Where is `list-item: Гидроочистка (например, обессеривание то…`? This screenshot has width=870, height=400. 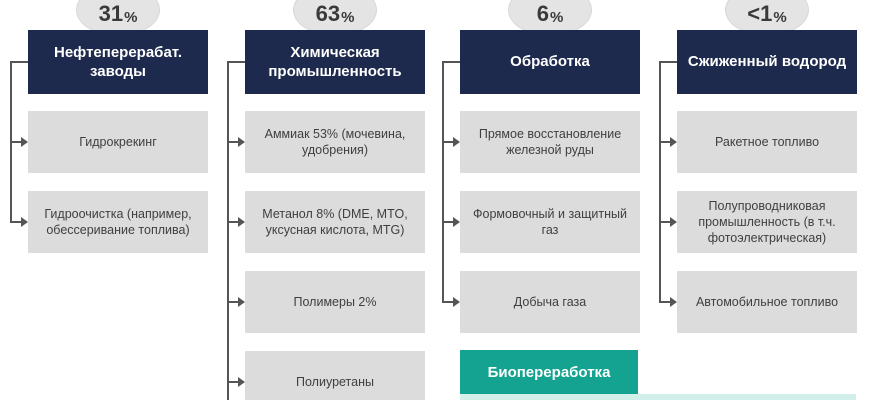
list-item: Гидроочистка (например, обессеривание то… is located at coordinates (118, 222).